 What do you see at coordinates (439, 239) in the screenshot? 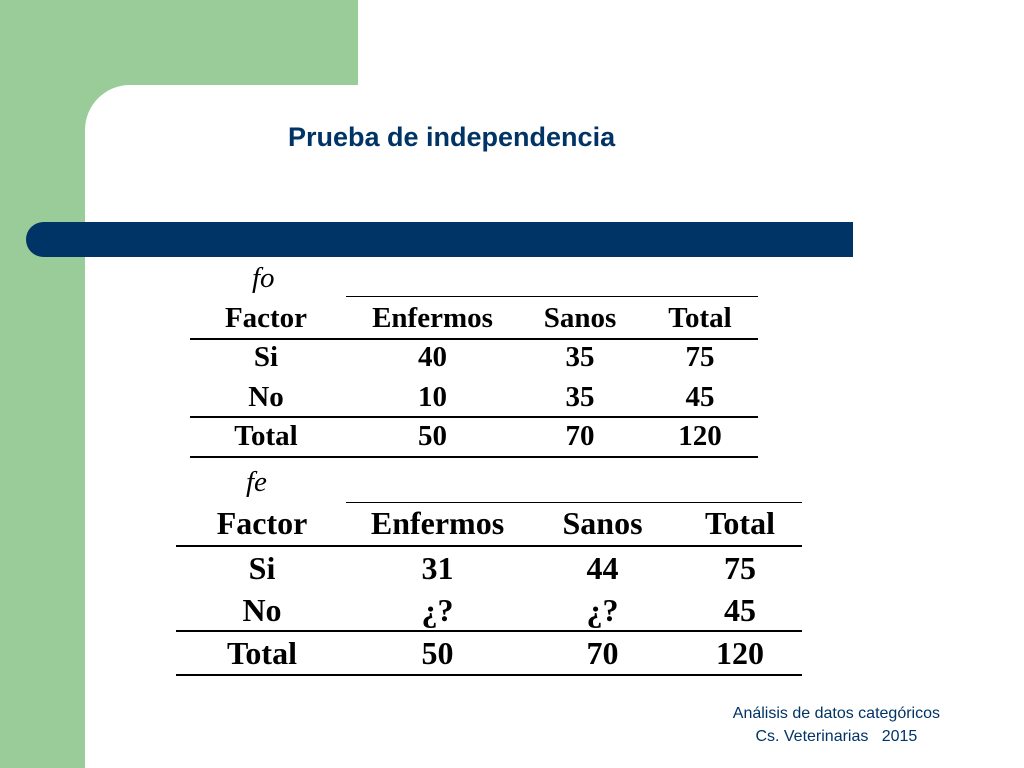
I see `title-divider-bar` at bounding box center [439, 239].